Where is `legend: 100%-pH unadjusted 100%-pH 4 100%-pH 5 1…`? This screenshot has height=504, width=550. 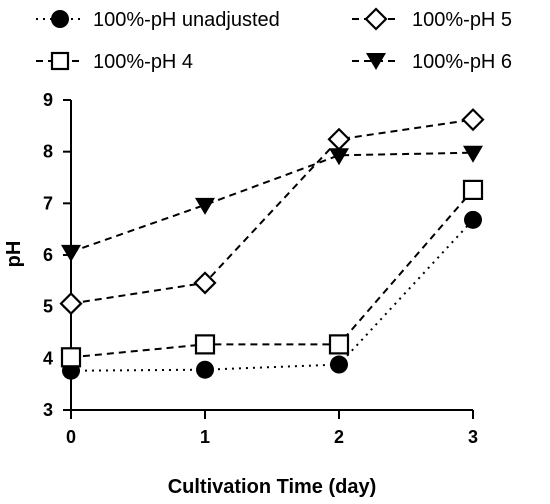 legend: 100%-pH unadjusted 100%-pH 4 100%-pH 5 1… is located at coordinates (274, 40).